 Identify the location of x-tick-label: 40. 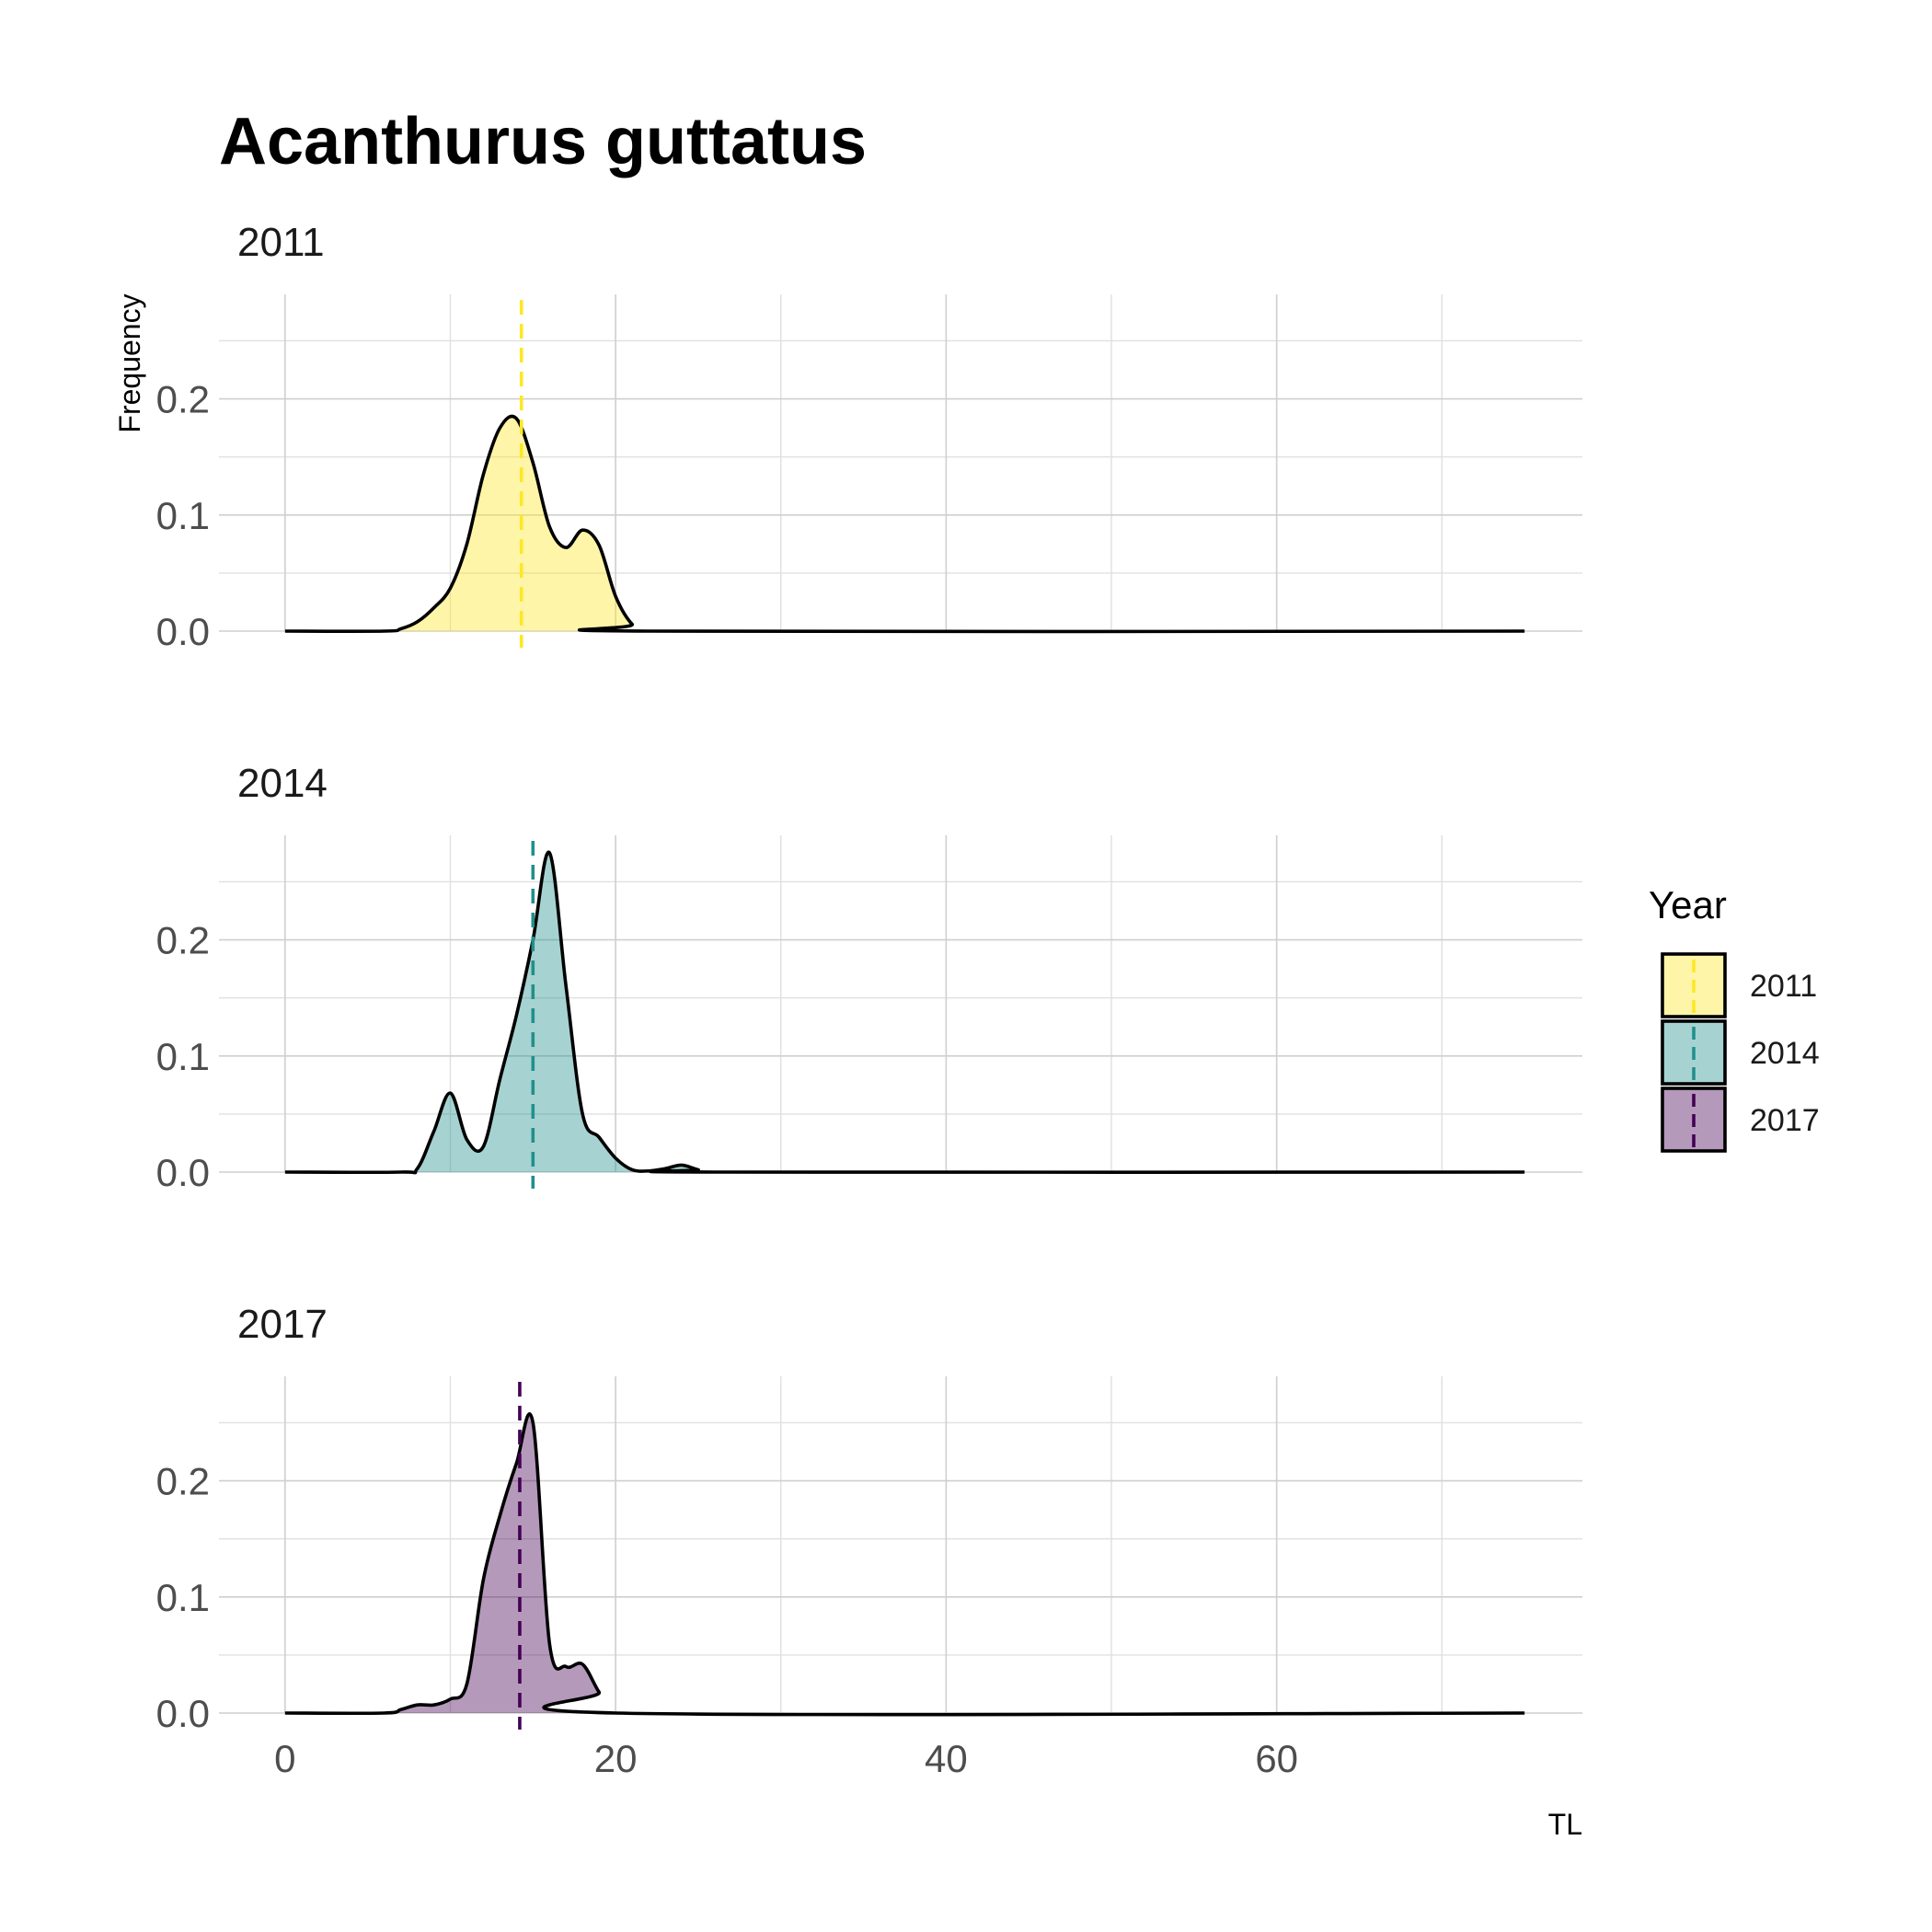
(947, 1758).